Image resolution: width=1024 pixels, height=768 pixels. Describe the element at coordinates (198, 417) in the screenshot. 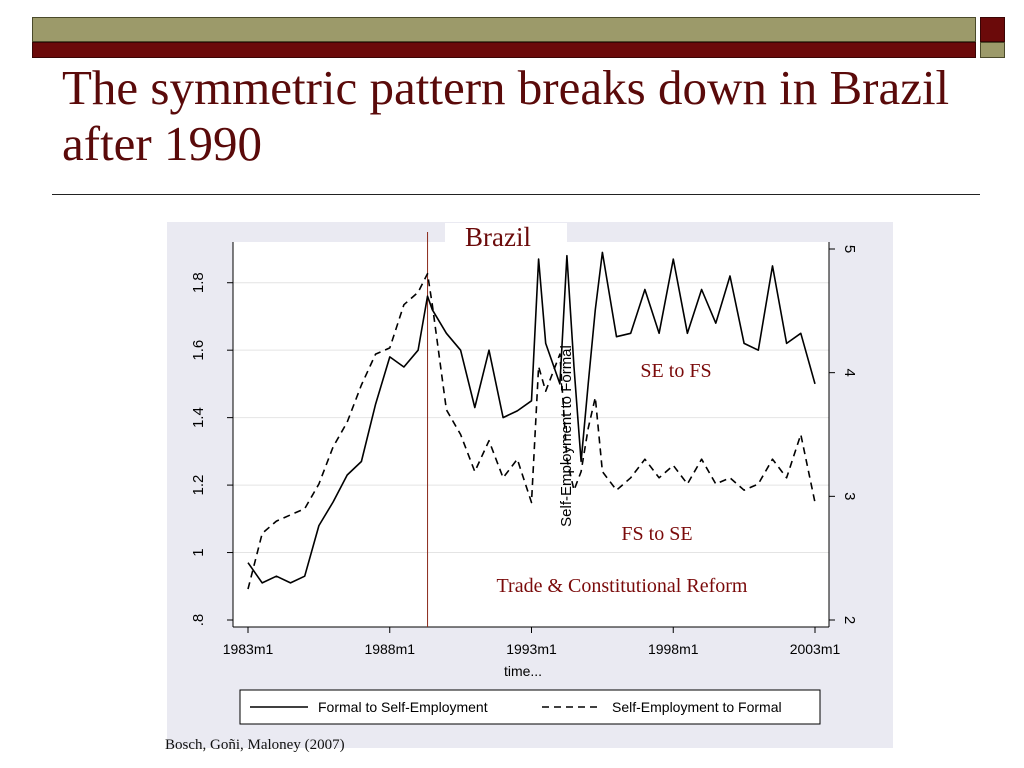

I see `y-tick-label: 1.4` at that location.